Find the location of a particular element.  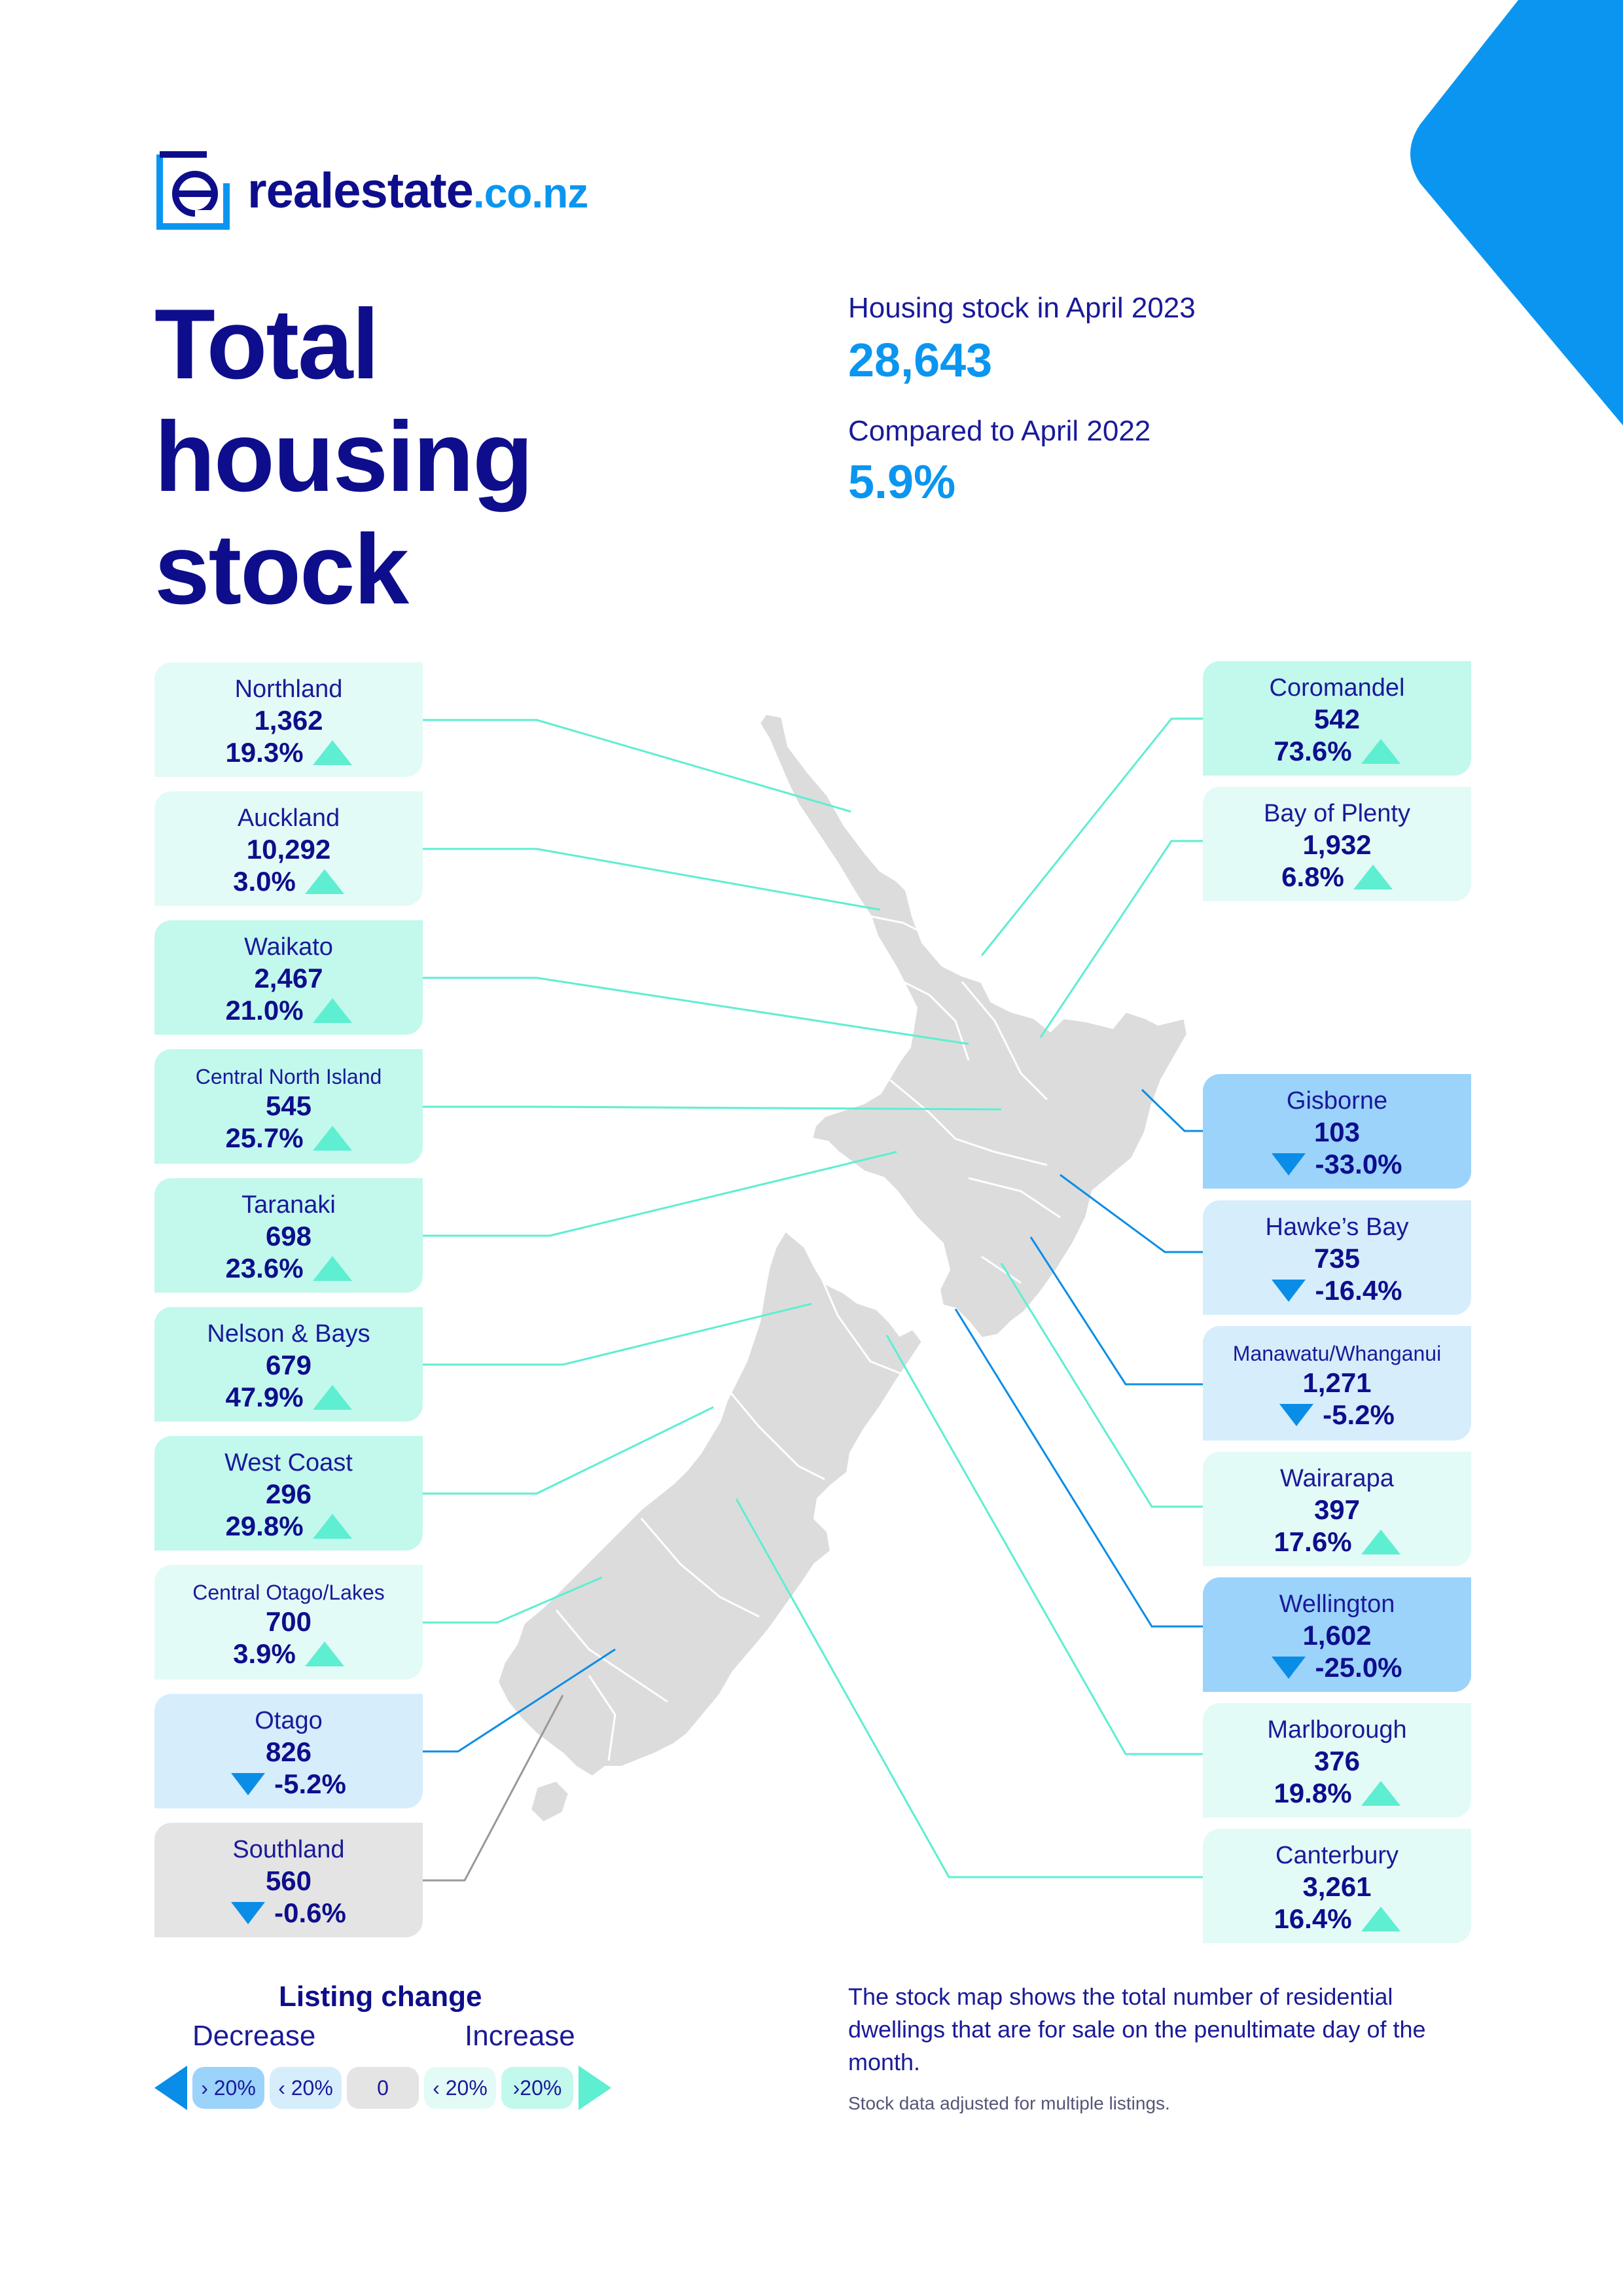

card-value: 397 is located at coordinates (1337, 1509).